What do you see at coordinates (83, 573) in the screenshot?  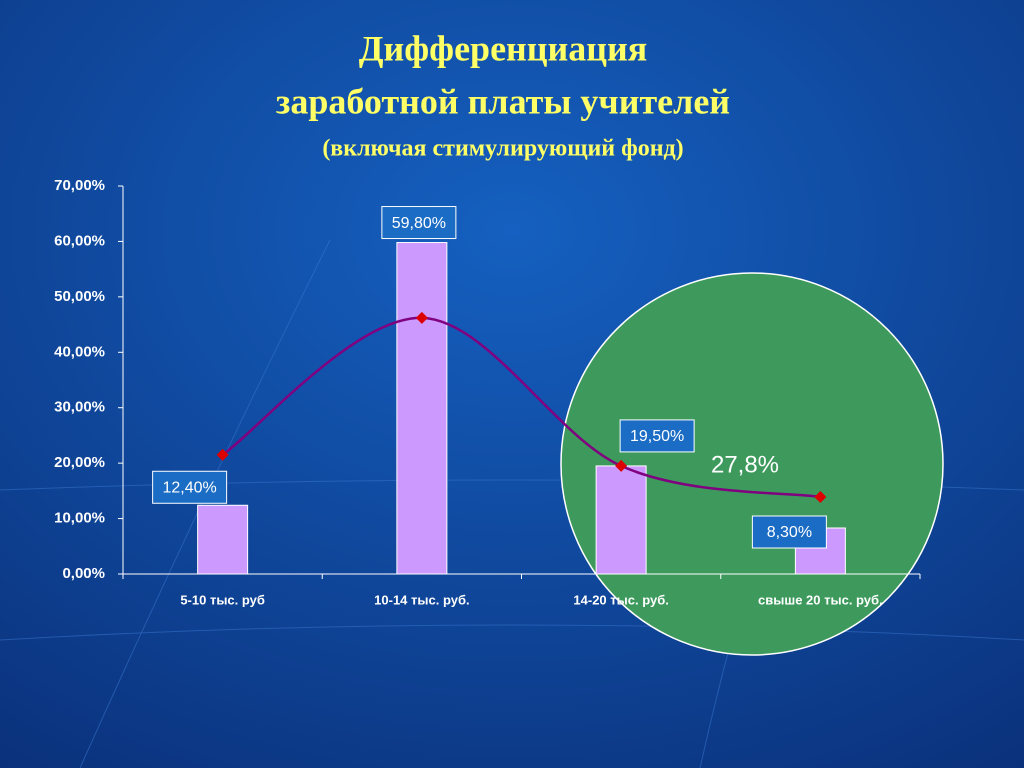 I see `y-tick-label: 0,00%` at bounding box center [83, 573].